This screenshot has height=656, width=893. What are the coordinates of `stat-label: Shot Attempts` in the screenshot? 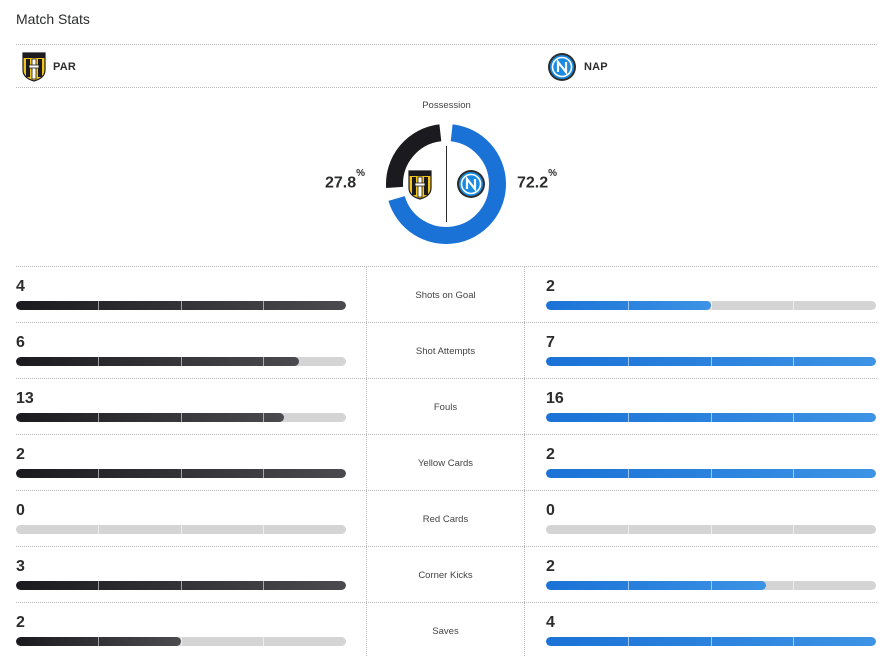 It's located at (445, 351).